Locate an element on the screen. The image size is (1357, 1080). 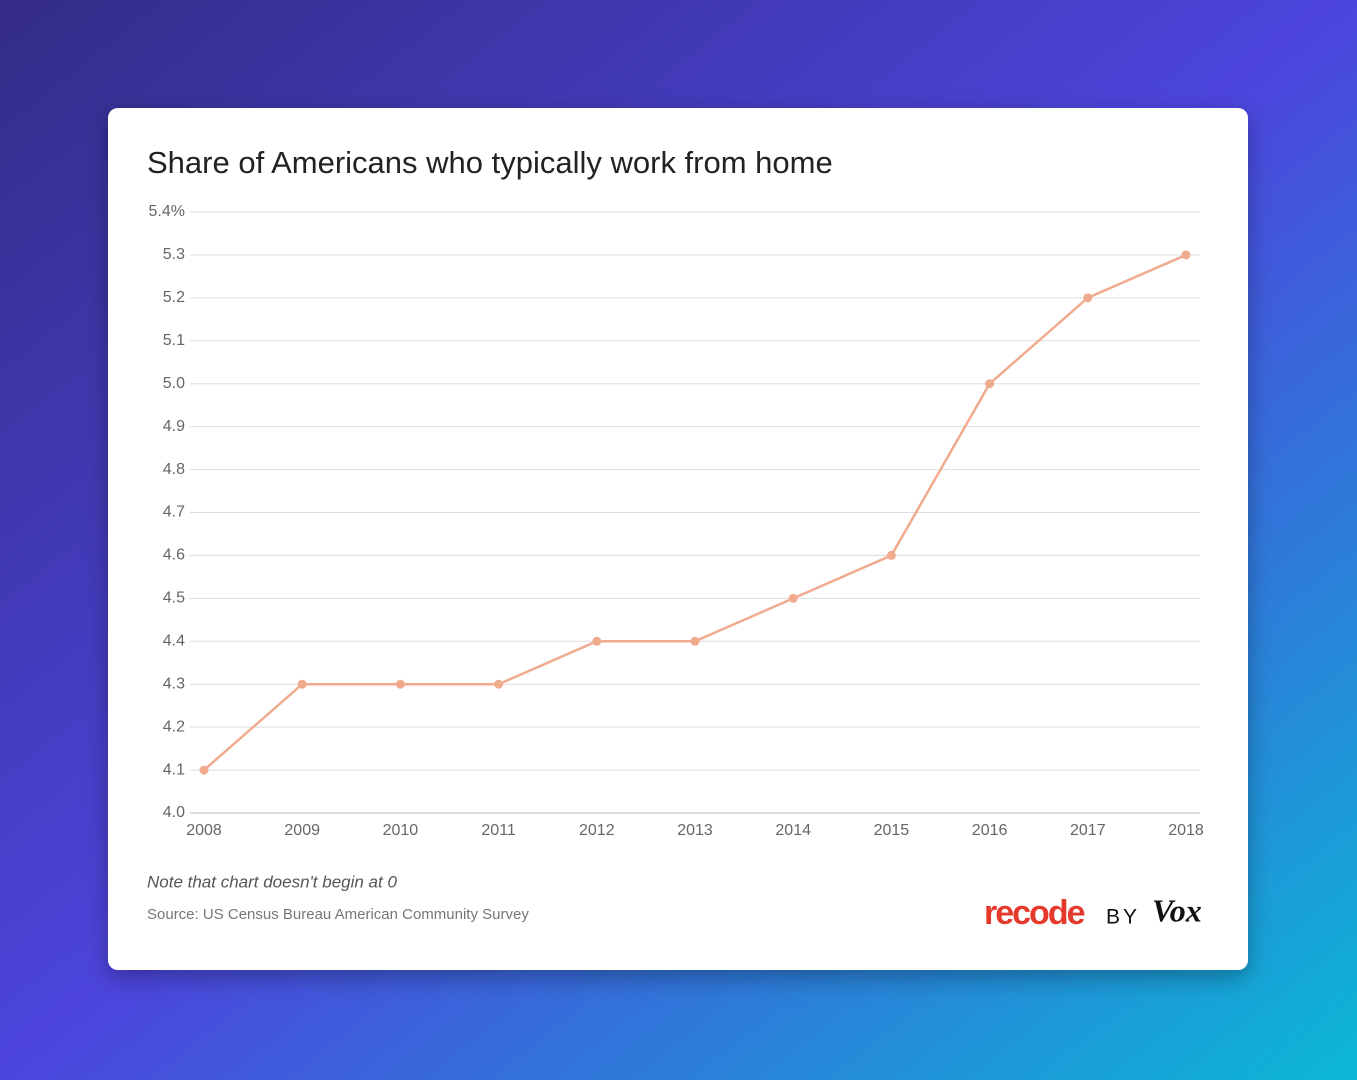
y-tick-label: 4.8 is located at coordinates (174, 469).